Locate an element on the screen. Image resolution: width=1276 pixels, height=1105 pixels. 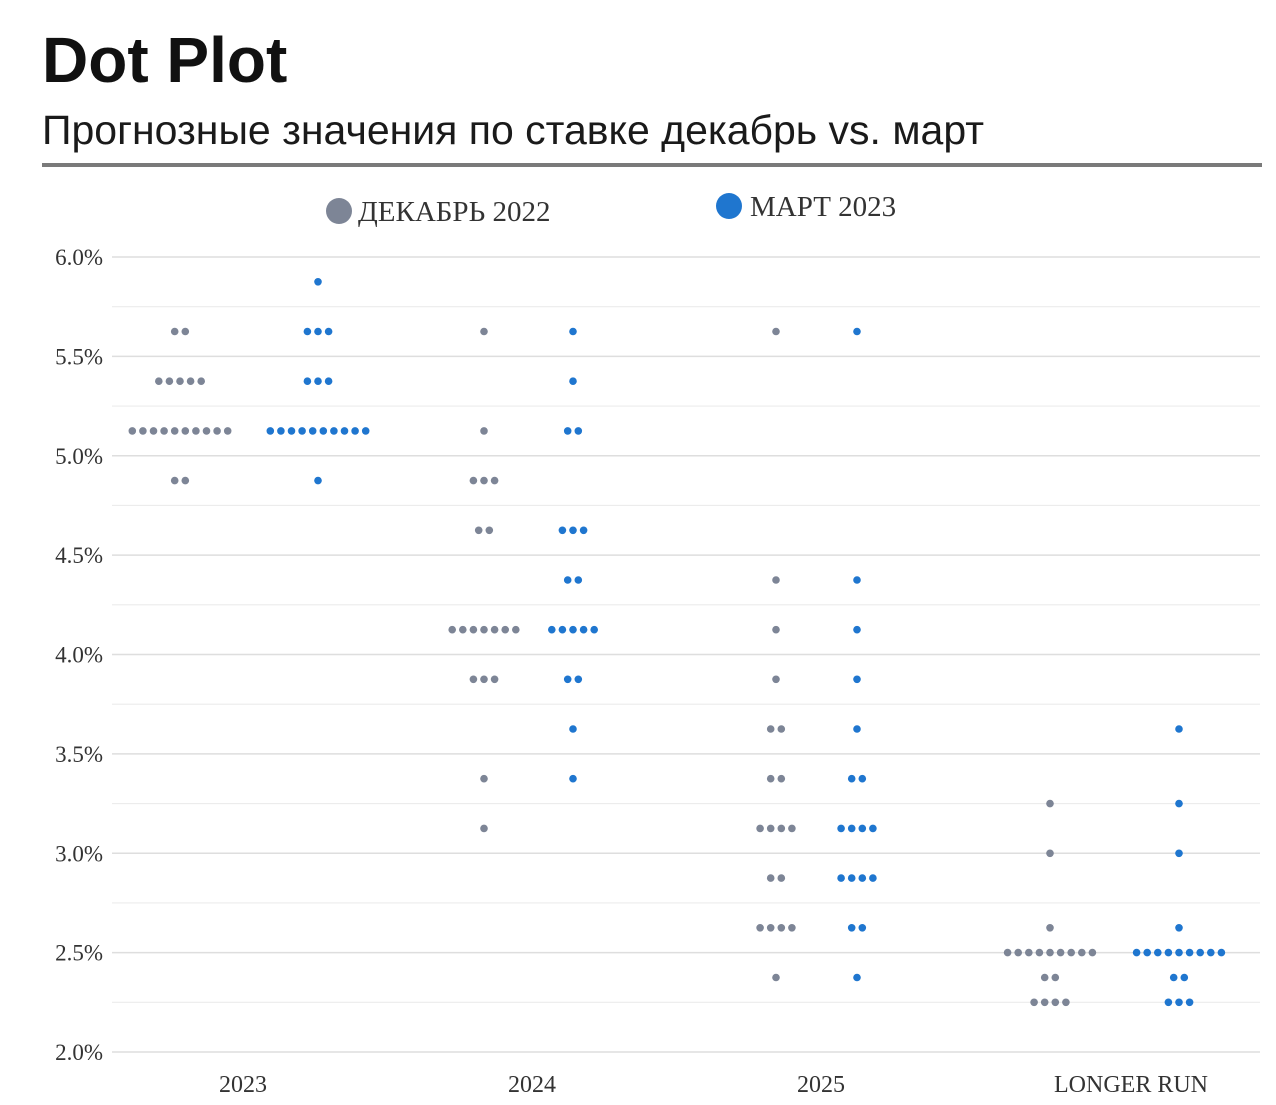
x-tick-label: LONGER RUN is located at coordinates (1131, 1085).